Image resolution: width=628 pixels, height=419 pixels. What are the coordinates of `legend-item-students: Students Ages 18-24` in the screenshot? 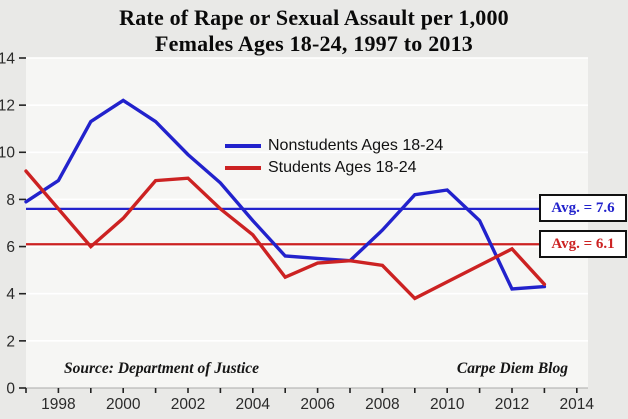 It's located at (334, 168).